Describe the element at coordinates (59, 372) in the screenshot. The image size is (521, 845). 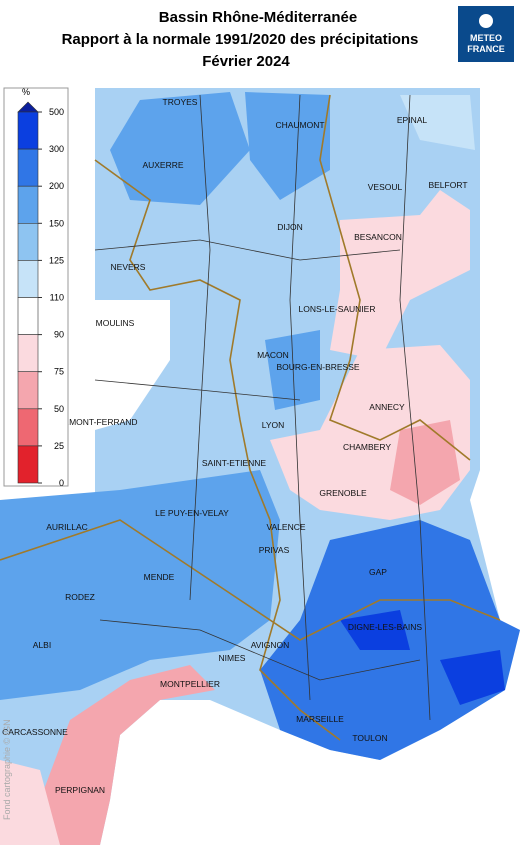
I see `legend-tick-label: 75` at that location.